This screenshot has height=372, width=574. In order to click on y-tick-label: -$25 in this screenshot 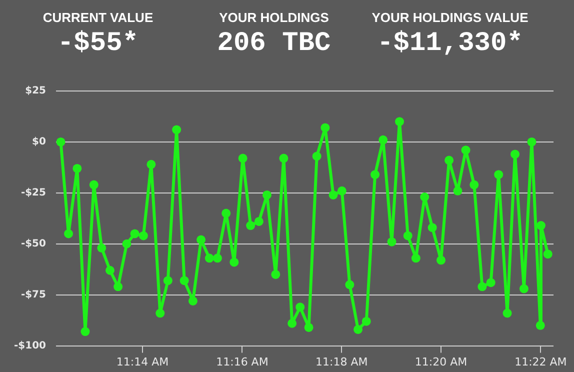, I will do `click(33, 193)`.